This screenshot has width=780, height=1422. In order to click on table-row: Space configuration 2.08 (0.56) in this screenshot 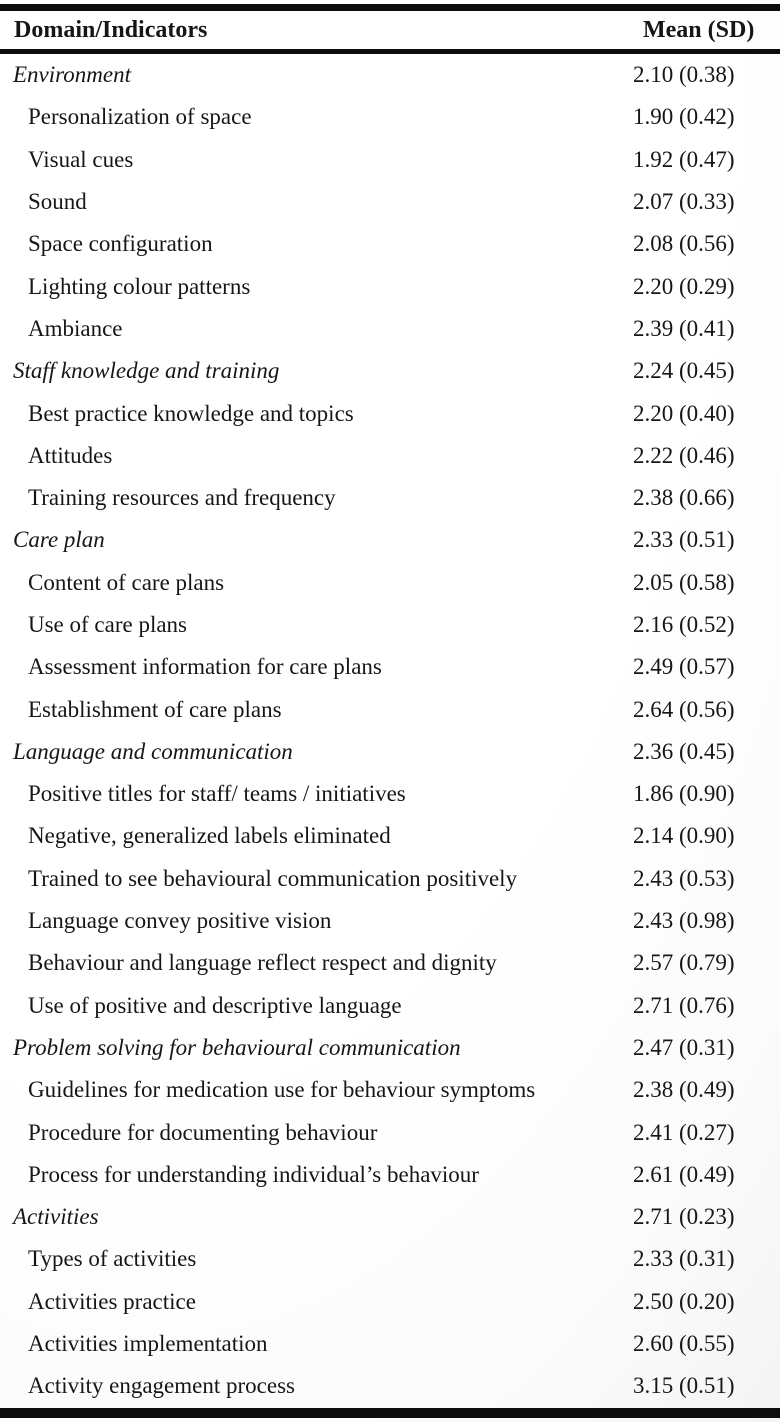, I will do `click(390, 244)`.